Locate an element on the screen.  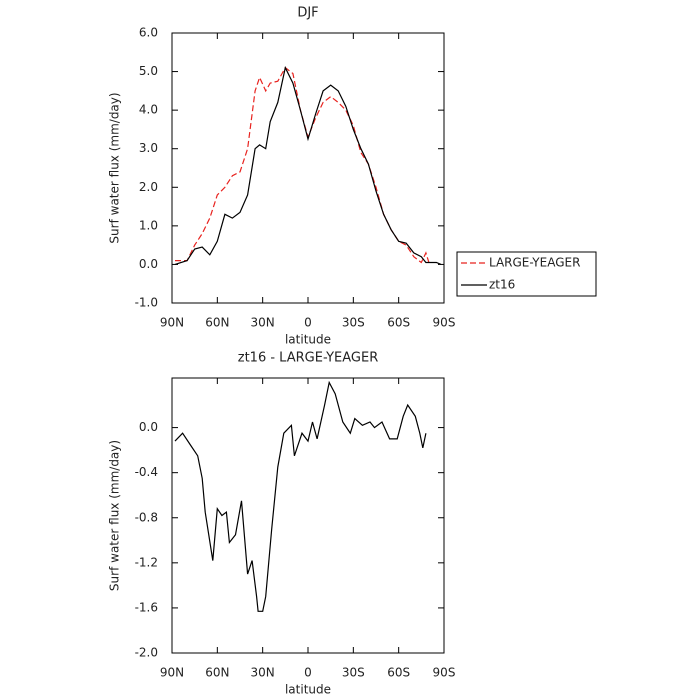
y-tick-label: -2.0 is located at coordinates (146, 653).